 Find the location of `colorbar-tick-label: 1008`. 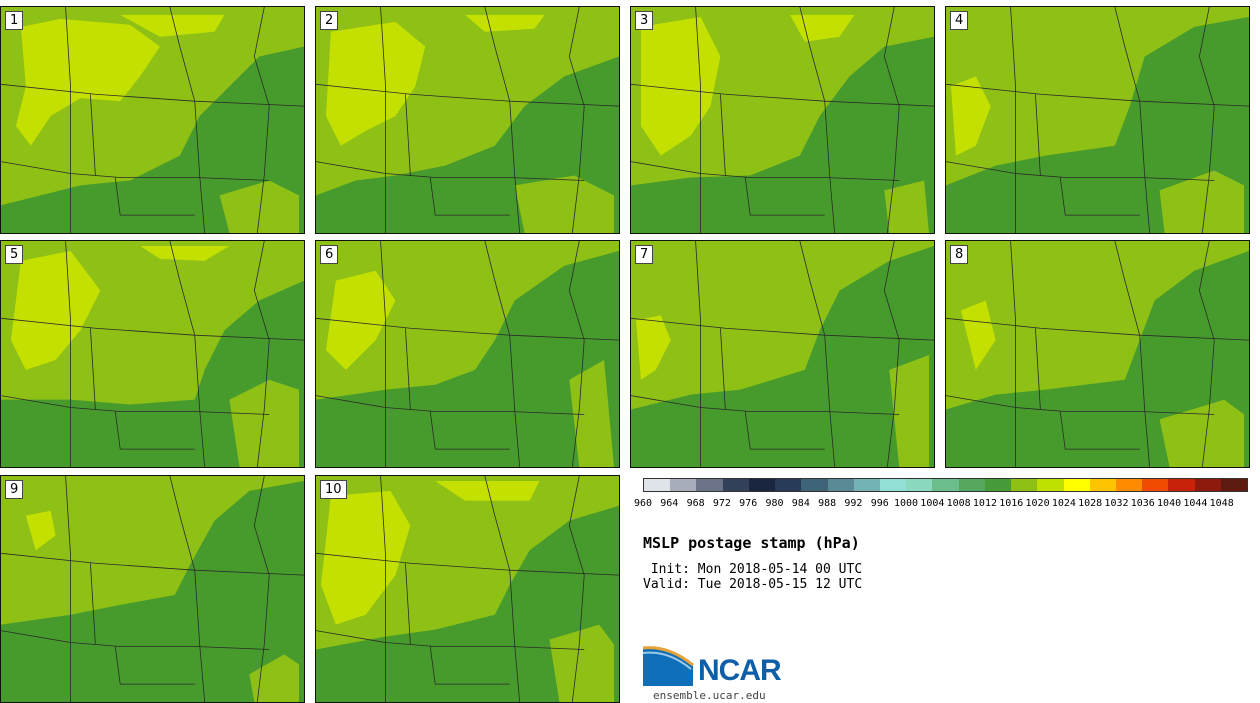

colorbar-tick-label: 1008 is located at coordinates (958, 503).